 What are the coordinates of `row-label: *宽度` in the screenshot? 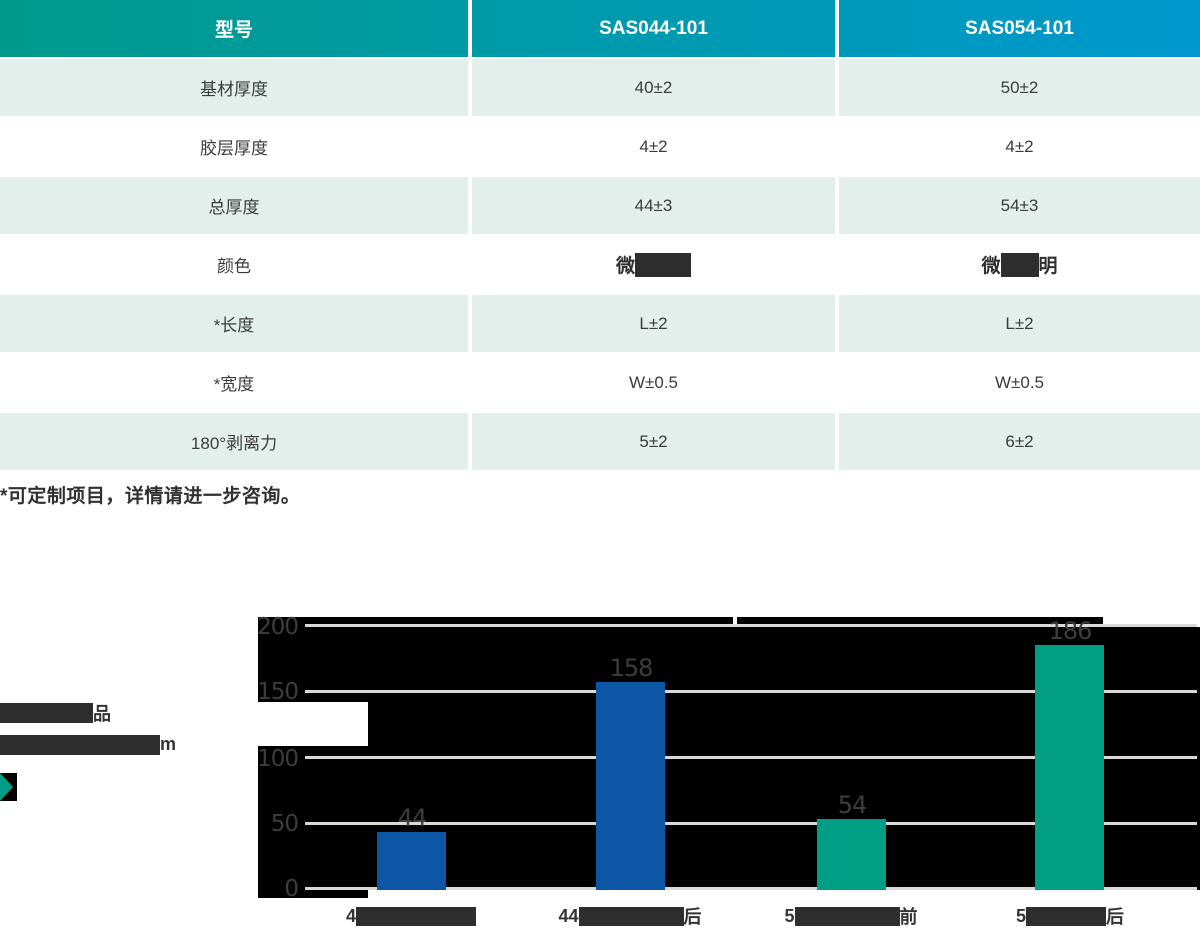 It's located at (234, 382).